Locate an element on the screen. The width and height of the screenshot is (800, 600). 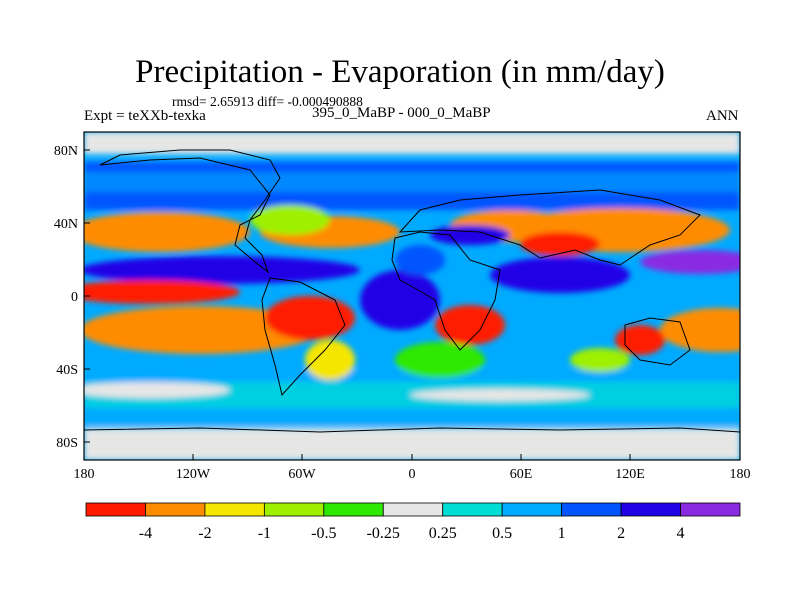
lon-tick-120e: 120E is located at coordinates (630, 474).